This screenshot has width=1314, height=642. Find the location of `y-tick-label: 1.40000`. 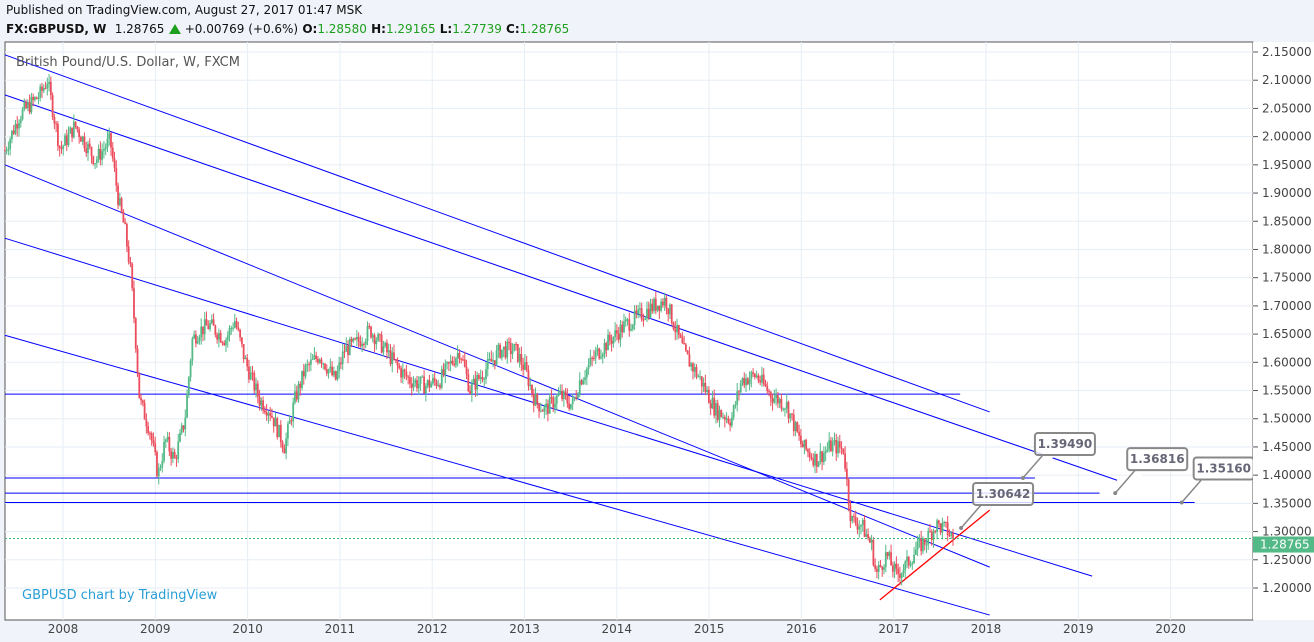

y-tick-label: 1.40000 is located at coordinates (1287, 475).